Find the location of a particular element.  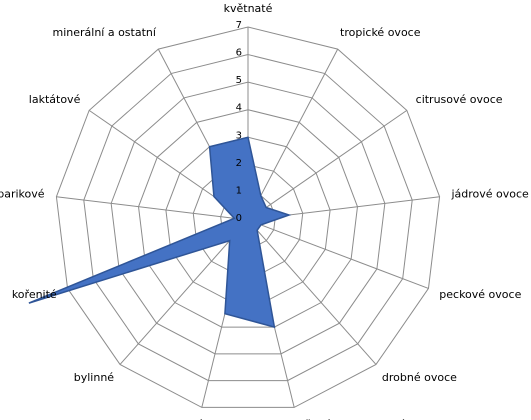

r-tick-label: 7 is located at coordinates (239, 25).